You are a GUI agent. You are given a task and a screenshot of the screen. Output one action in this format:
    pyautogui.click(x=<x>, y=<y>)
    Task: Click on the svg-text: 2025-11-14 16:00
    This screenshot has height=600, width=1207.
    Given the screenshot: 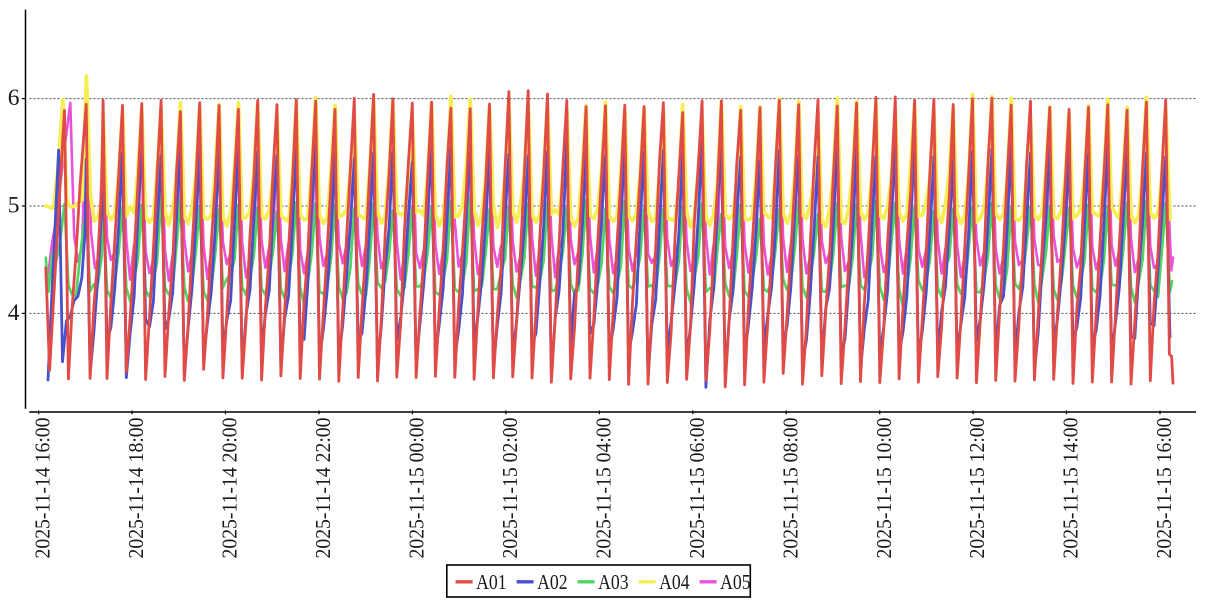 What is the action you would take?
    pyautogui.click(x=43, y=488)
    